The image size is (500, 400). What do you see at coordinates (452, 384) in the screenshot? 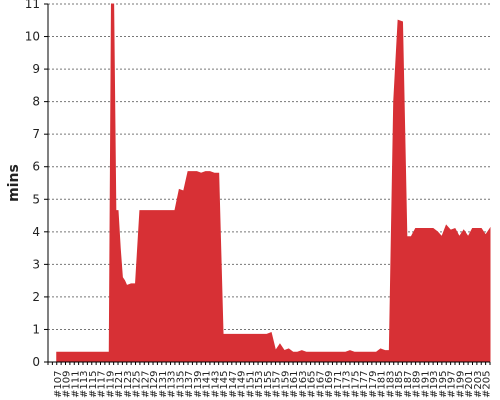
I see `x-tick-label: #197` at bounding box center [452, 384].